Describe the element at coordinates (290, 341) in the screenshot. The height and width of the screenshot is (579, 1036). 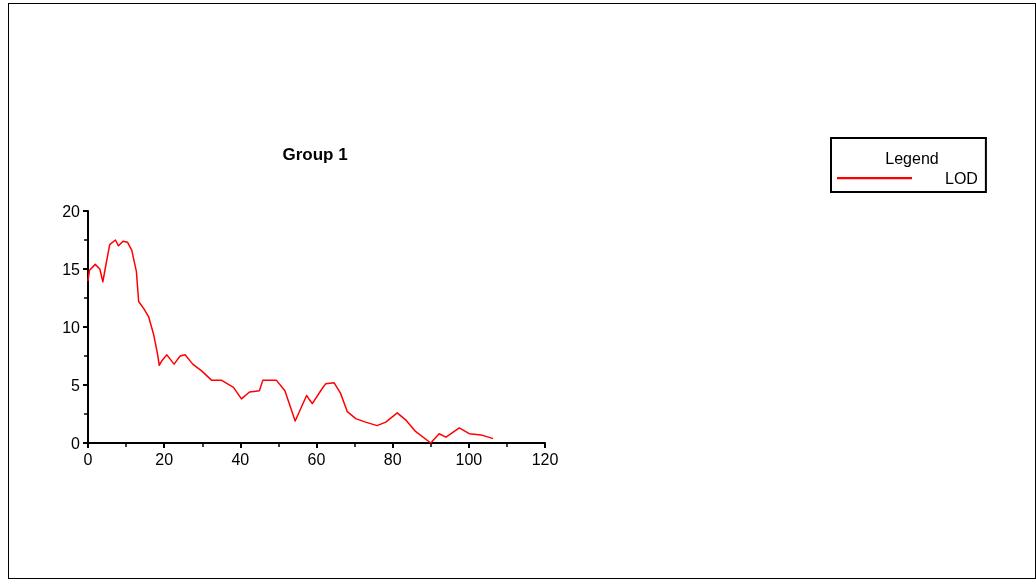
I see `line-series` at that location.